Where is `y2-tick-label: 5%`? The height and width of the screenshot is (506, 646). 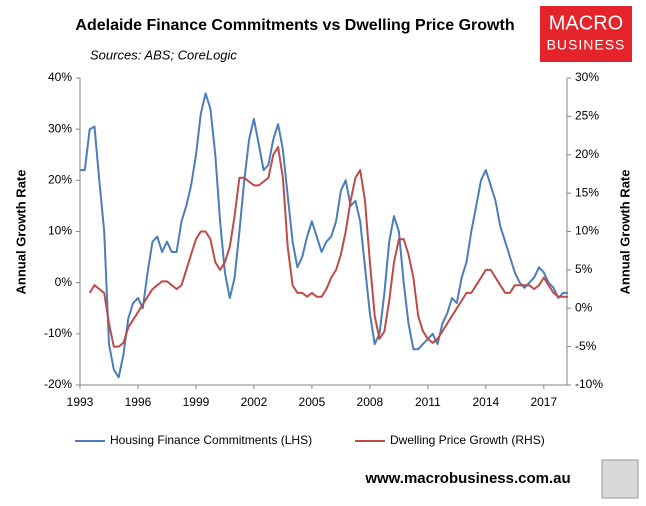
y2-tick-label: 5% is located at coordinates (584, 269).